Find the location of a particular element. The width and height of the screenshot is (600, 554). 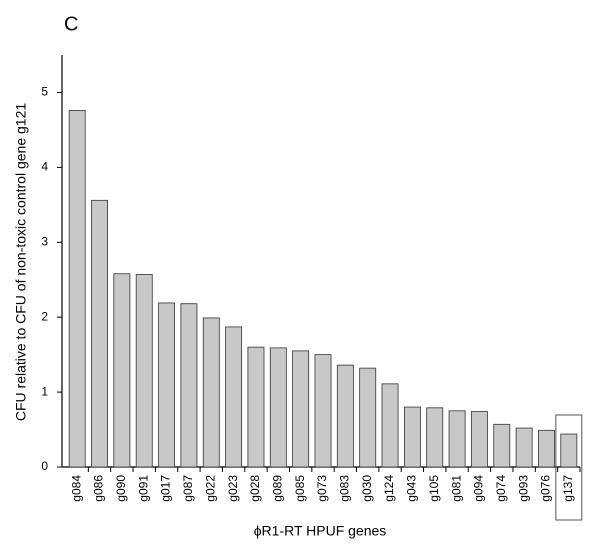

x-tick-label: g089 is located at coordinates (277, 488).